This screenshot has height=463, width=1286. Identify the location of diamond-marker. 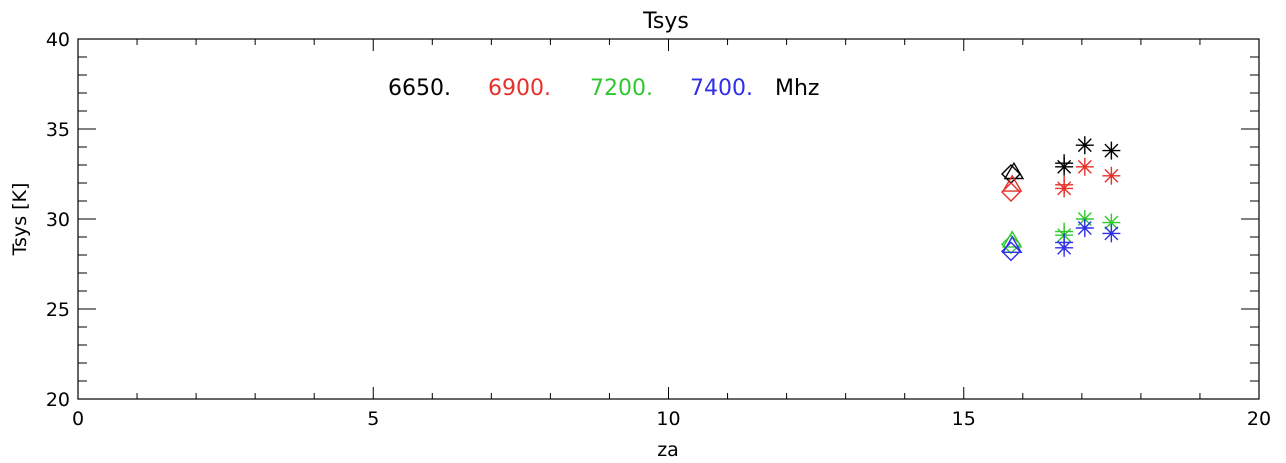
(1011, 244).